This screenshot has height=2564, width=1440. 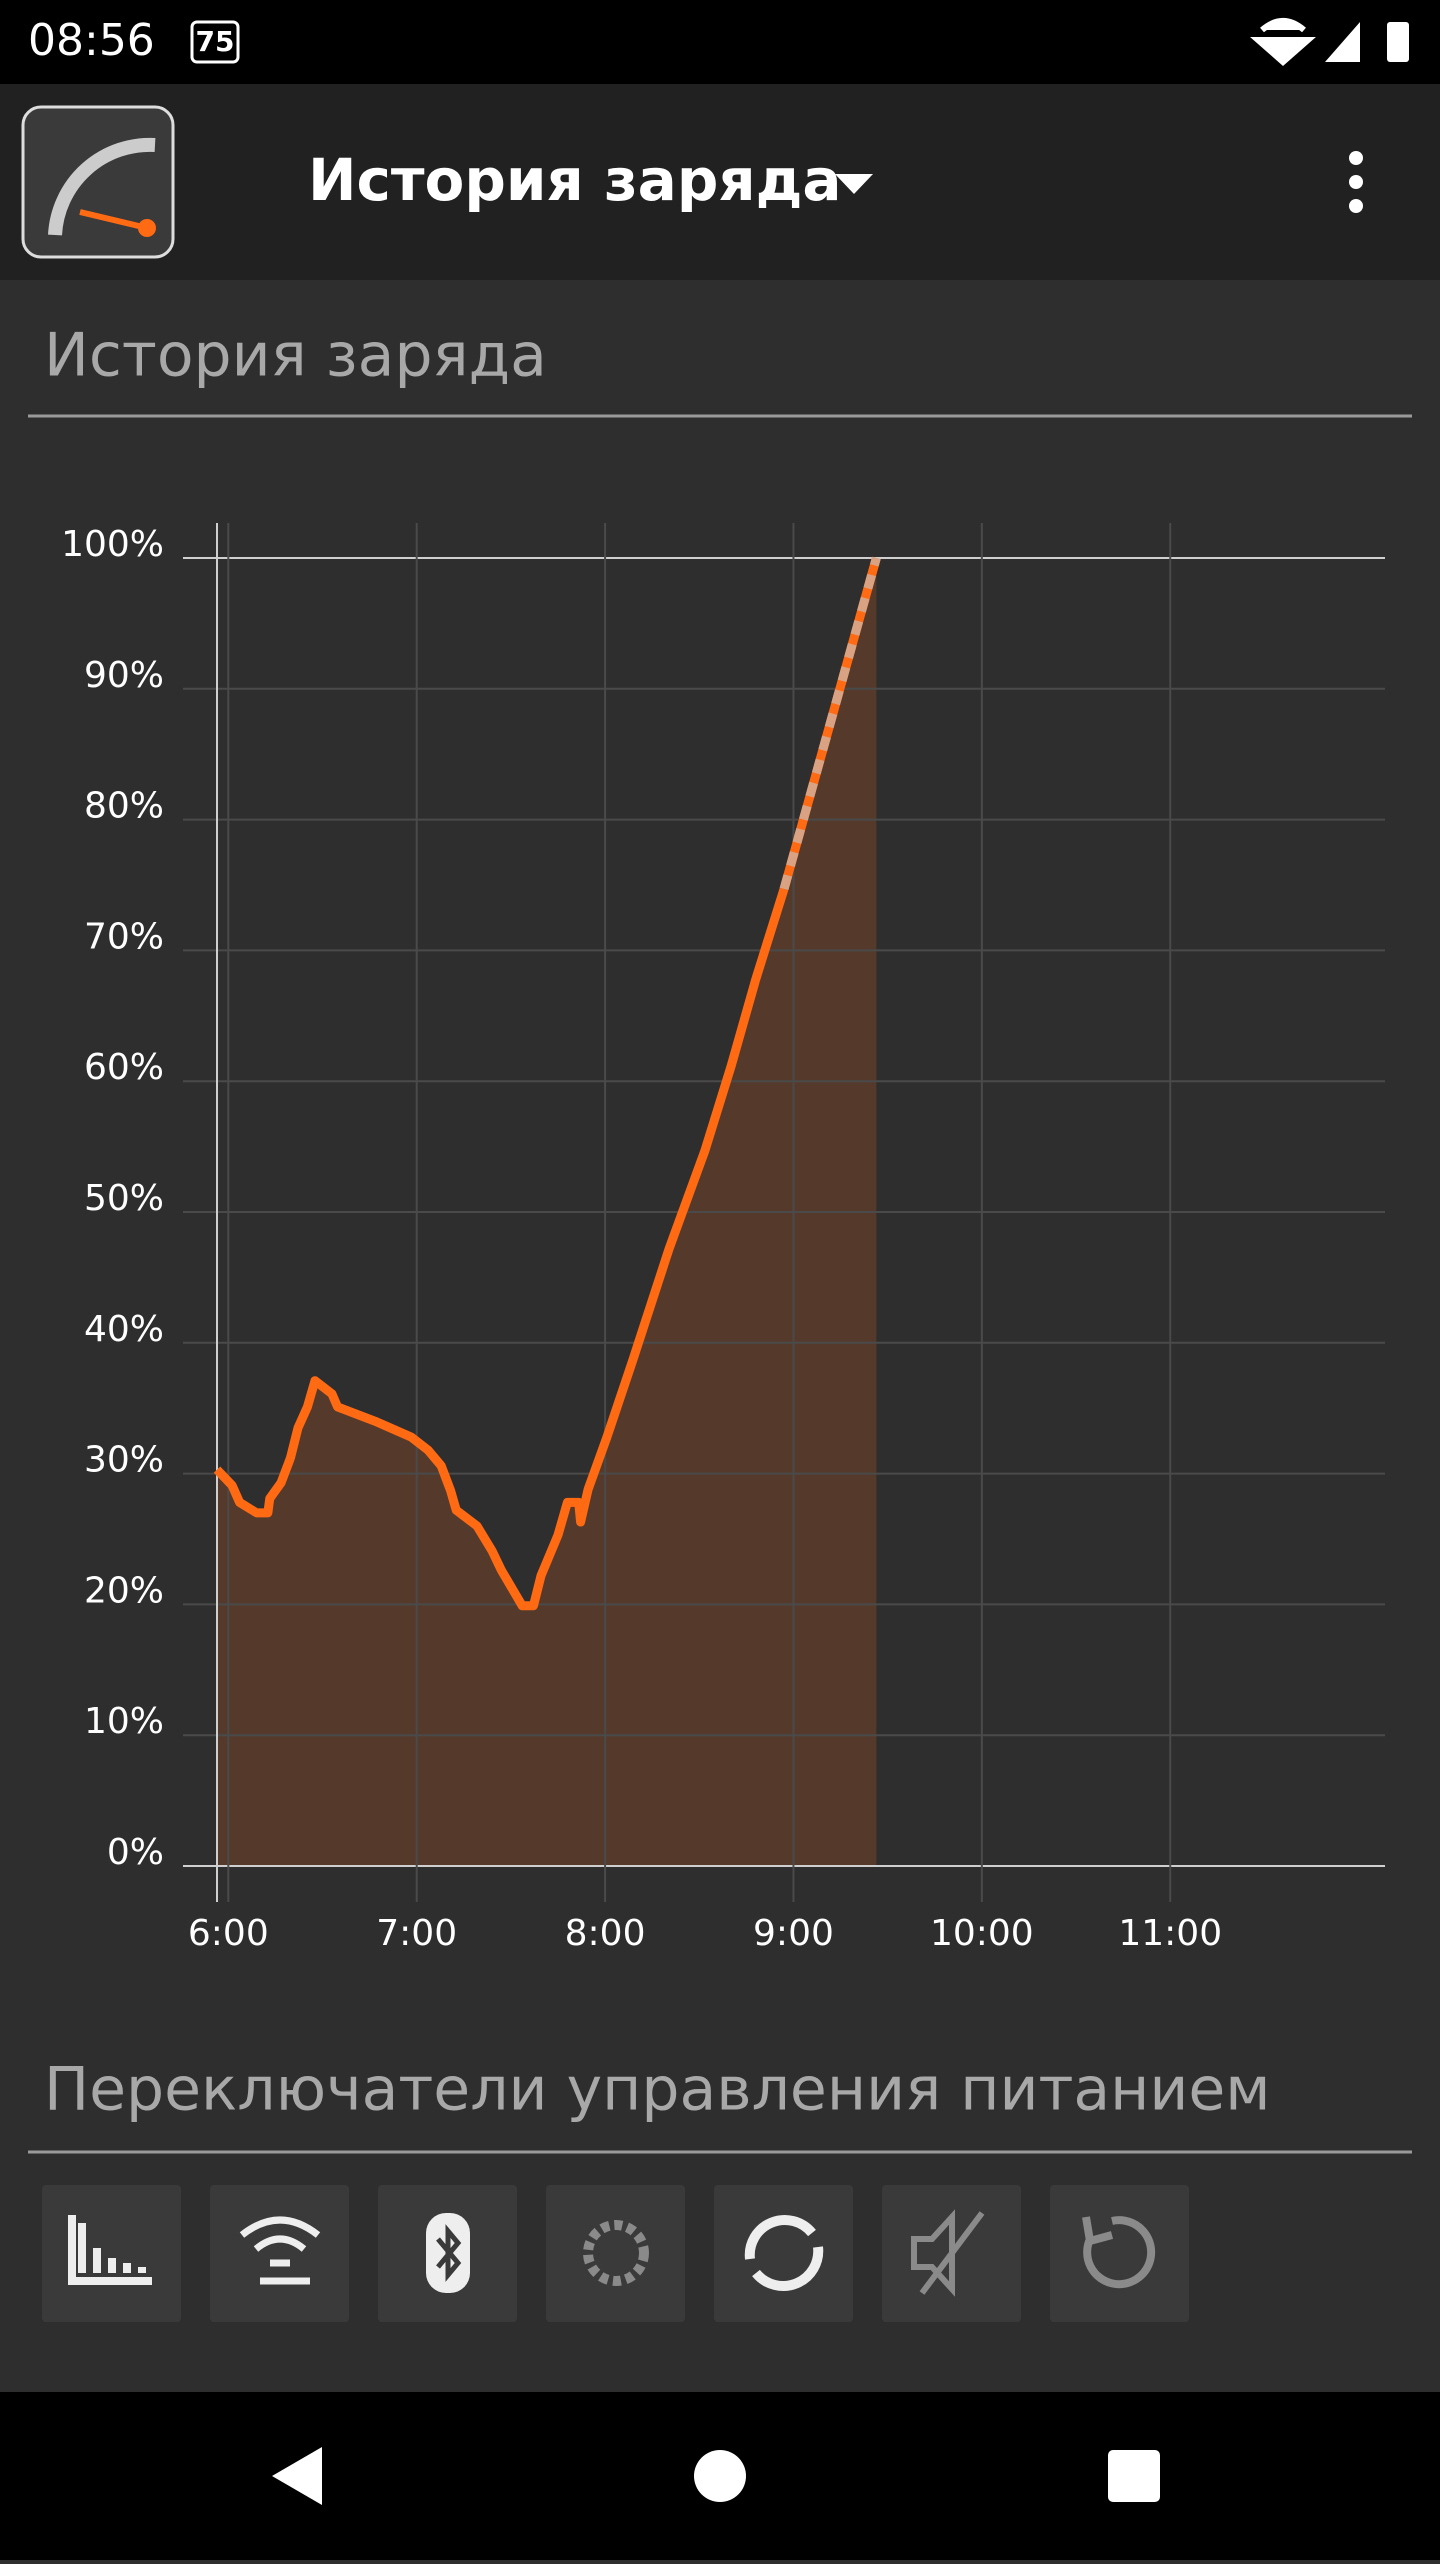 What do you see at coordinates (501, 1249) in the screenshot?
I see `charge-line` at bounding box center [501, 1249].